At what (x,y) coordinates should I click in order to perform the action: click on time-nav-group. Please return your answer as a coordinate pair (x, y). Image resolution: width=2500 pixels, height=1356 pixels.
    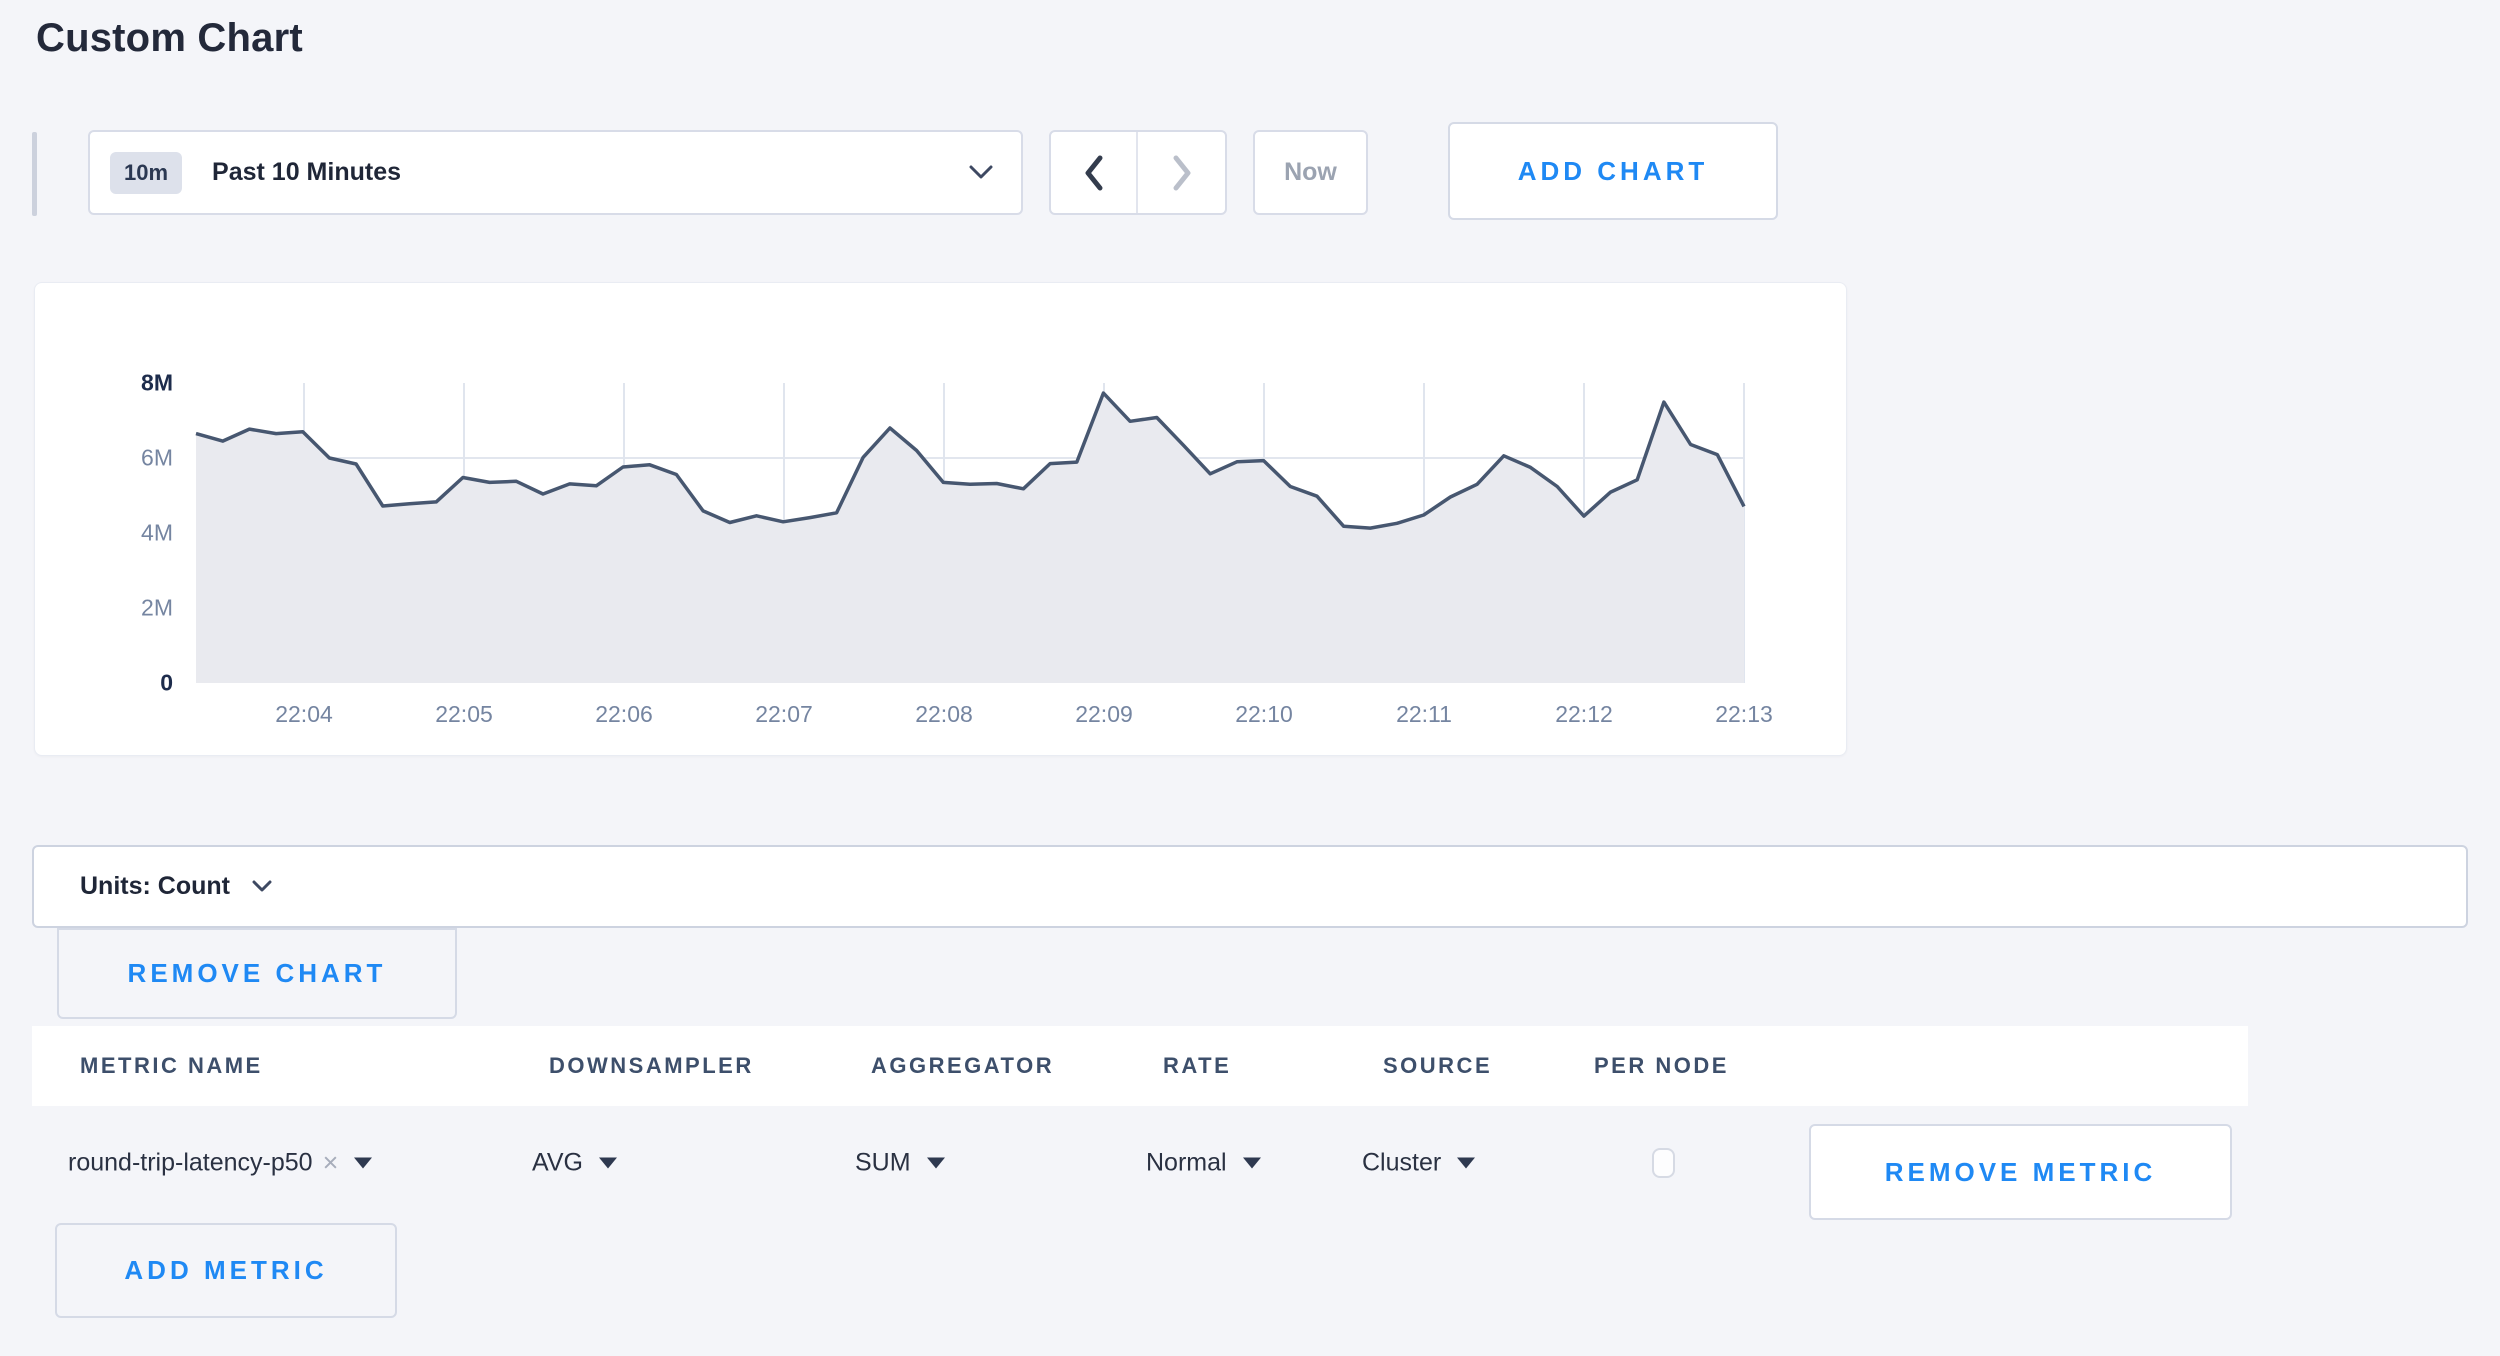
    Looking at the image, I should click on (1138, 172).